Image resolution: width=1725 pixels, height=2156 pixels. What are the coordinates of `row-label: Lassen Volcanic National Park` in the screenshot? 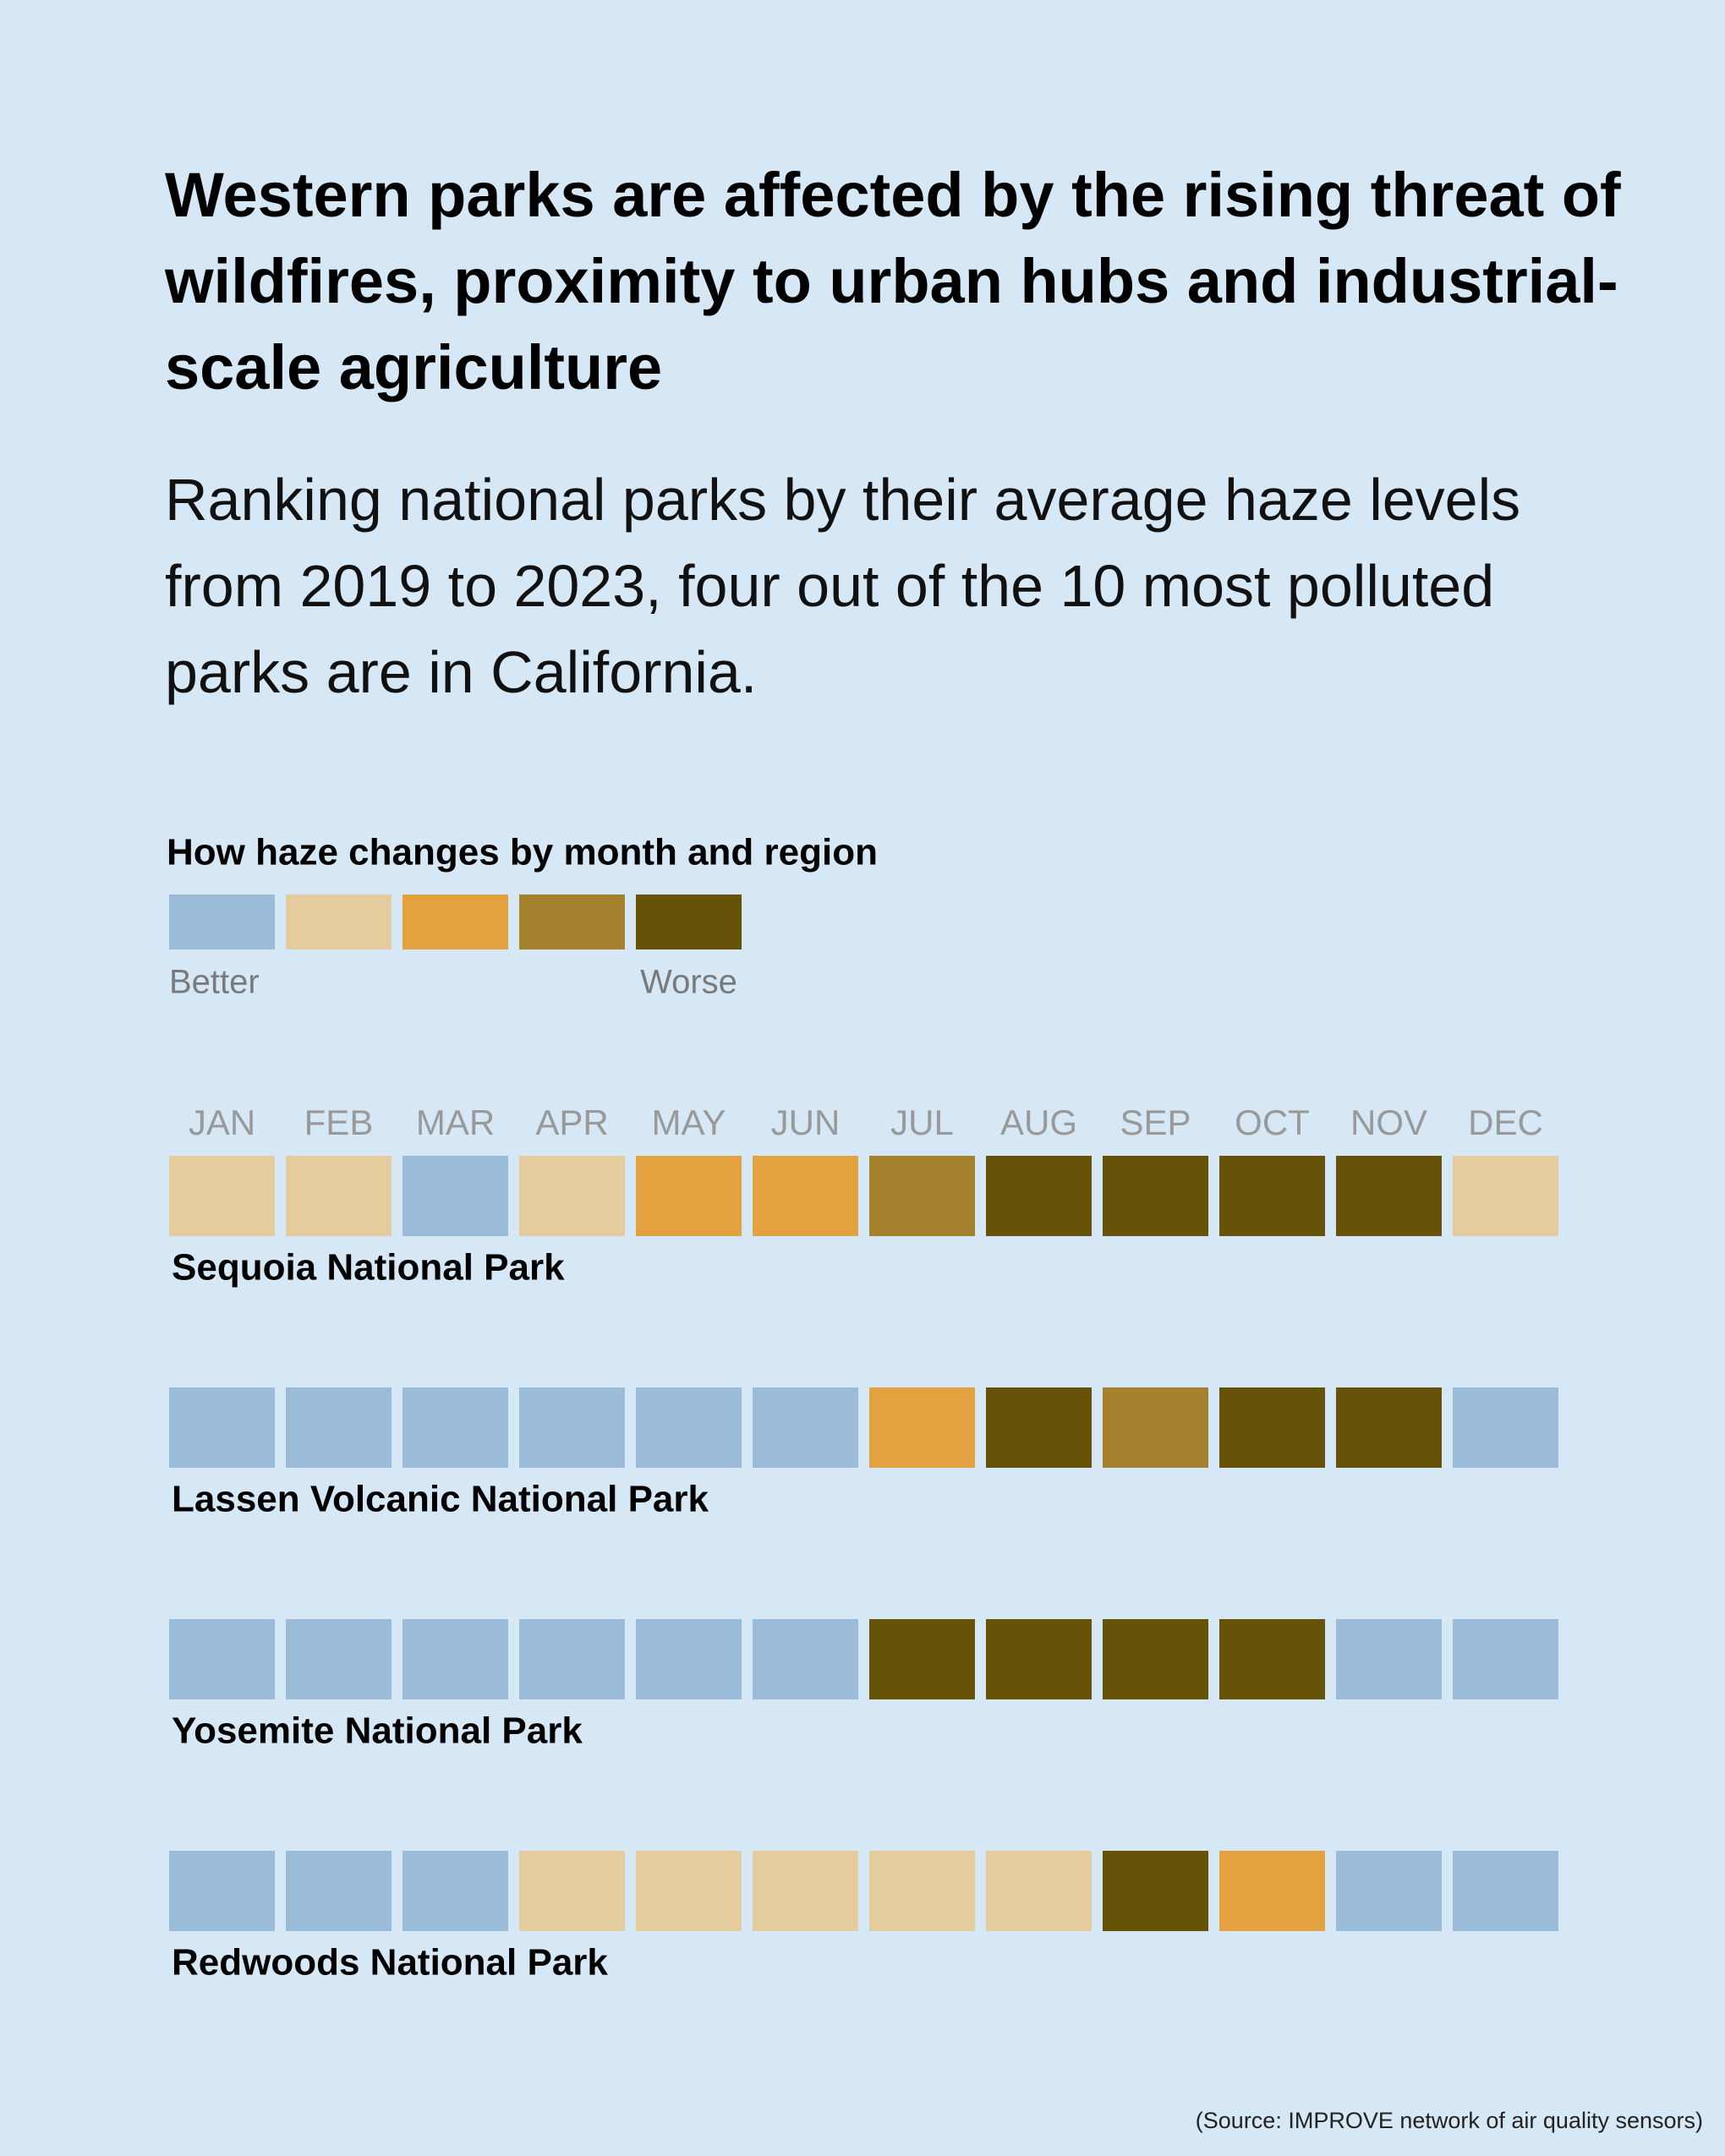 It's located at (441, 1499).